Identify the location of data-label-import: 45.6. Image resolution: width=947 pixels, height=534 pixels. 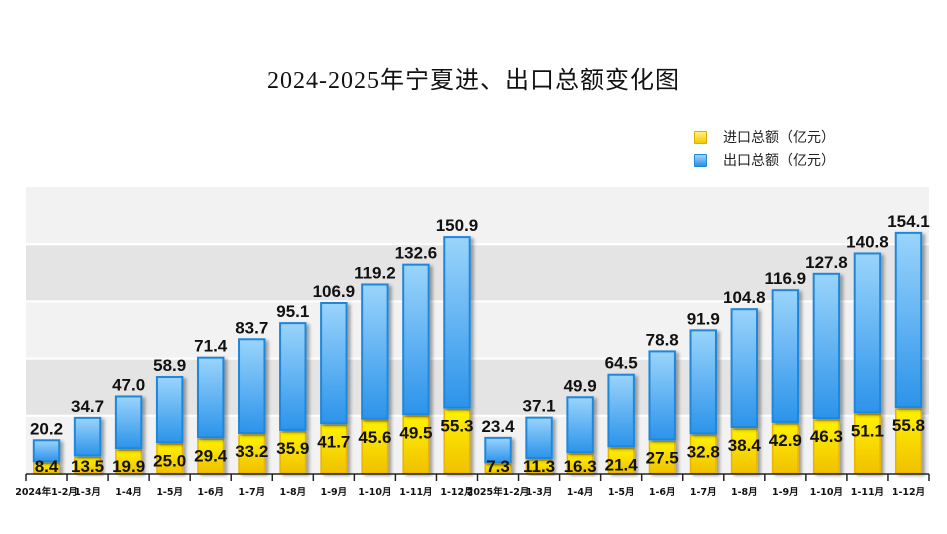
(374, 437).